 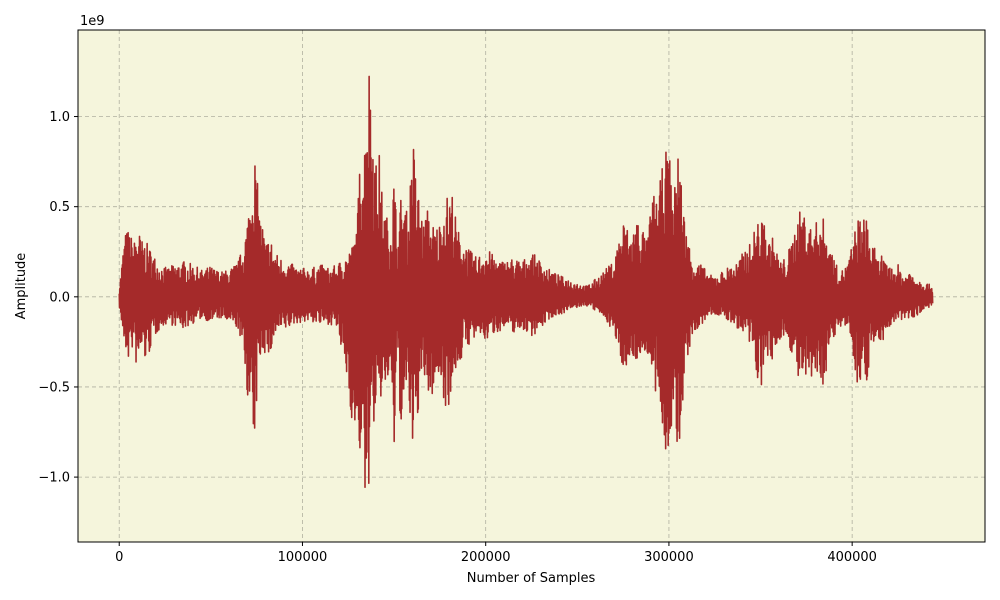 I want to click on x-tick-label: 100000, so click(x=303, y=557).